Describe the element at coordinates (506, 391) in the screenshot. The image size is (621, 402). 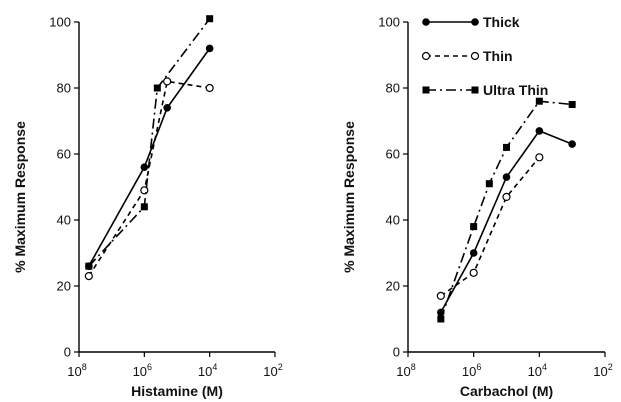
I see `x-axis-label: Carbachol (M)` at that location.